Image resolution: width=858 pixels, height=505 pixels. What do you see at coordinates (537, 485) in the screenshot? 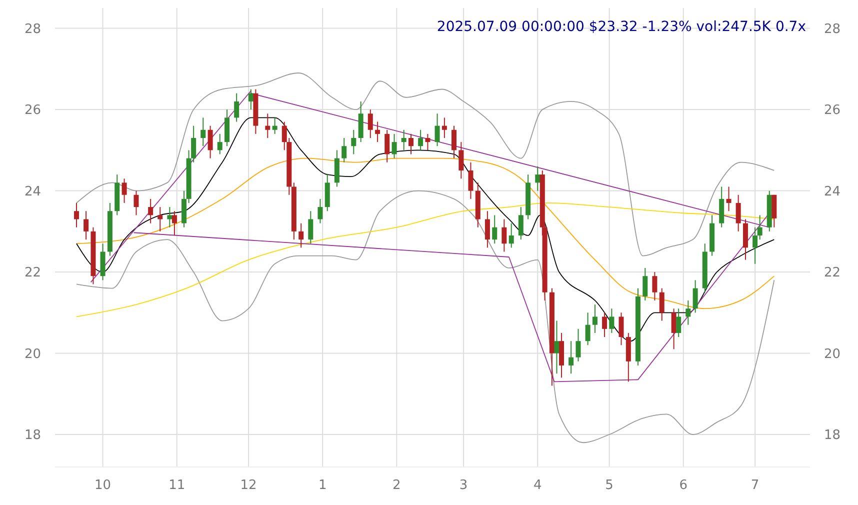
I see `x-tick-label: 4` at bounding box center [537, 485].